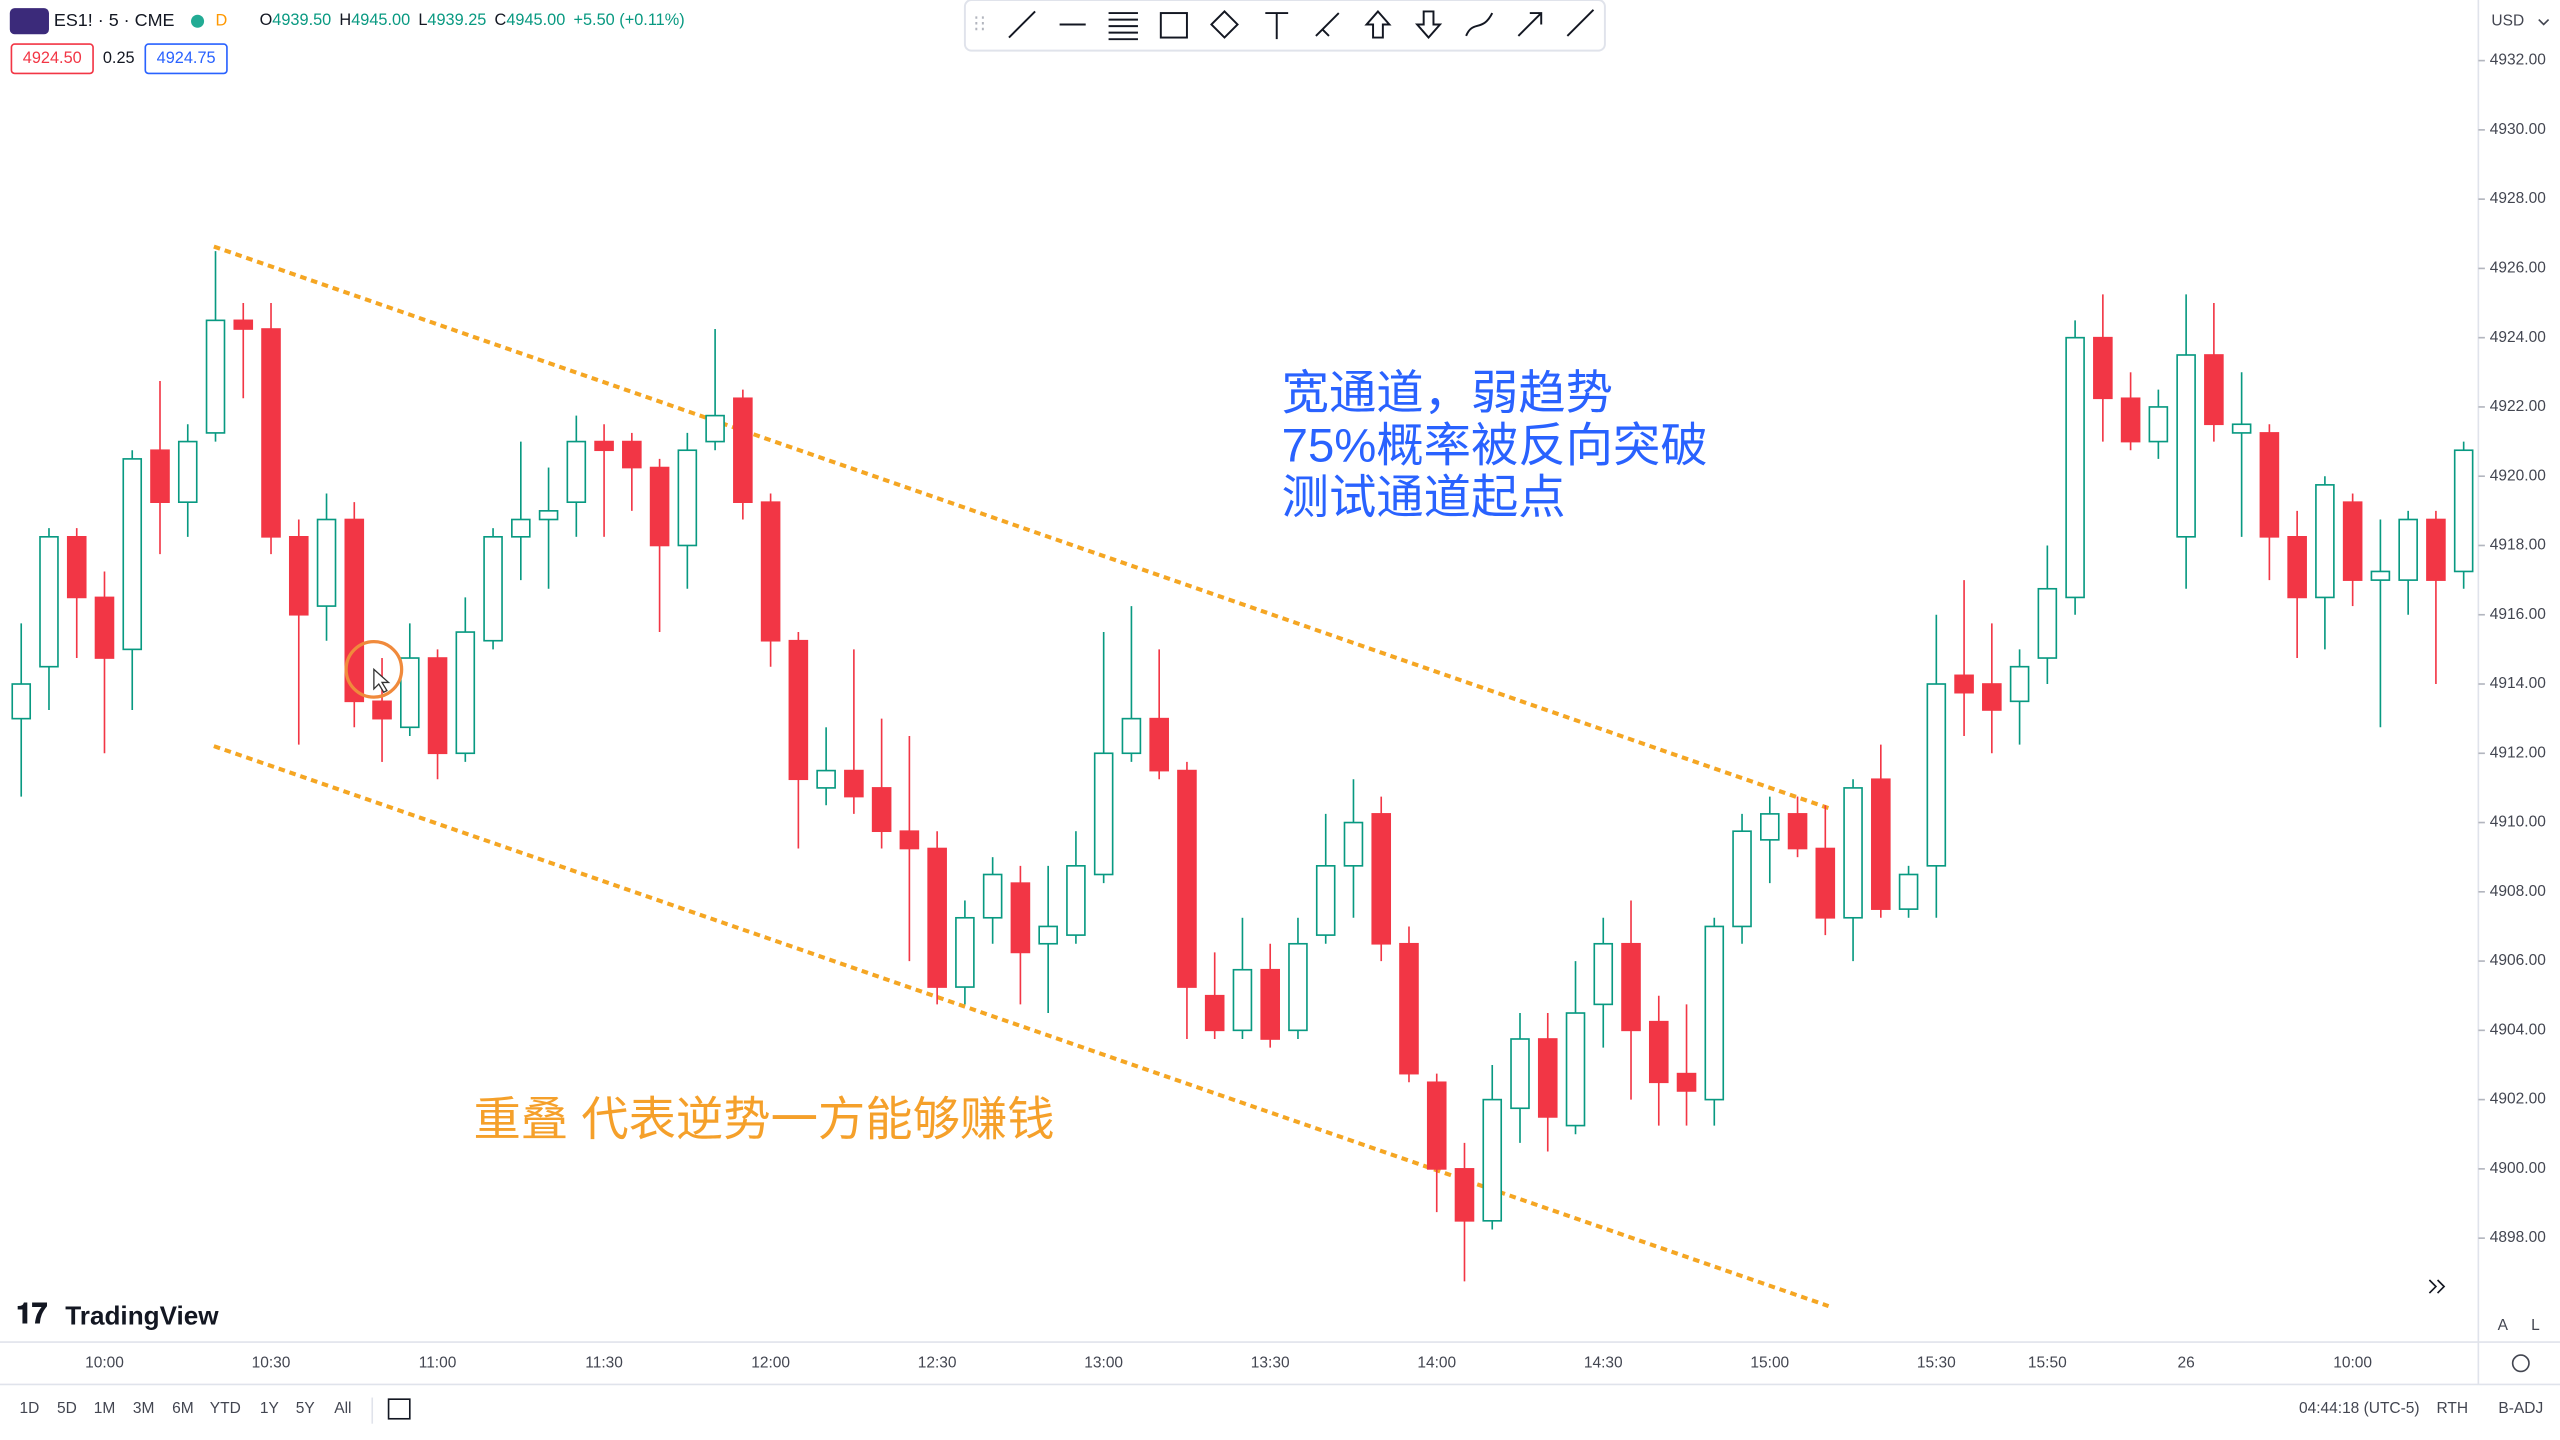  Describe the element at coordinates (2503, 1325) in the screenshot. I see `auto-scale: A` at that location.